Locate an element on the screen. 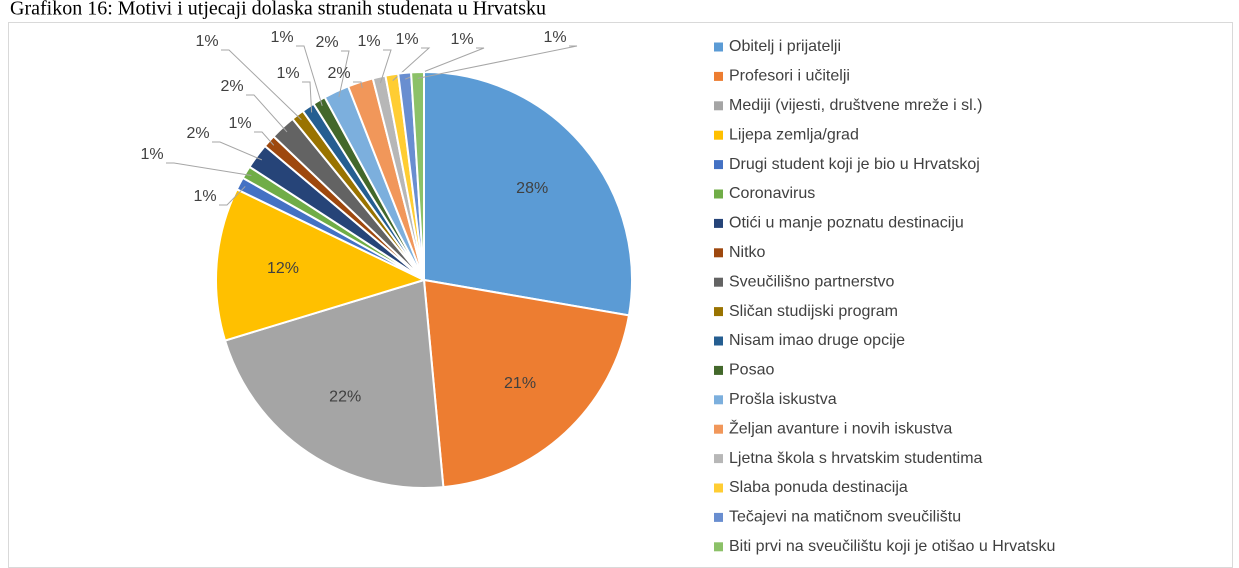  legend-label: Sličan studijski program is located at coordinates (813, 311).